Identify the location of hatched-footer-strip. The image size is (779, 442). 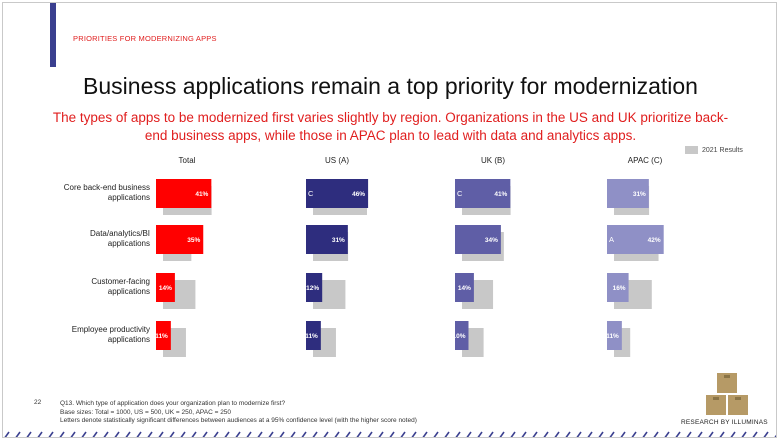
(389, 434).